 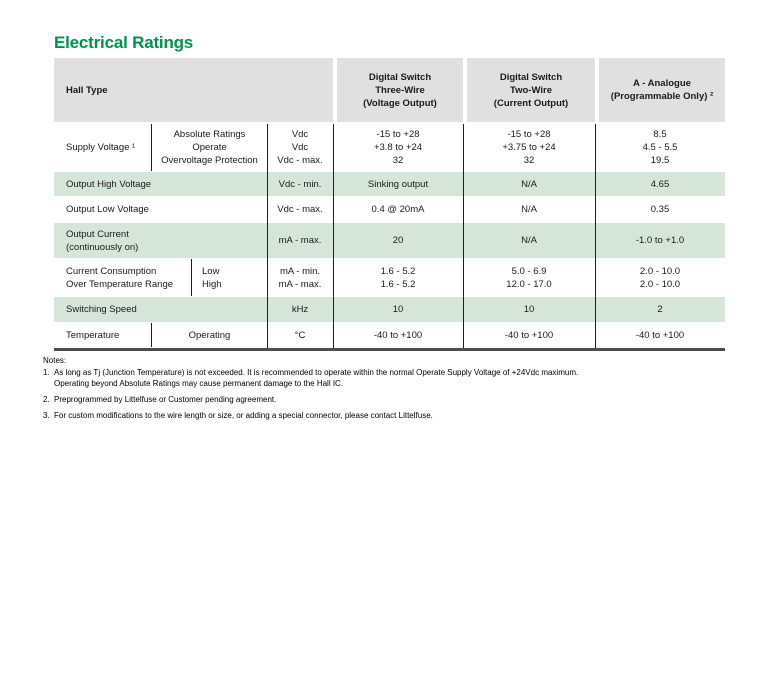 I want to click on cell-analogue: -1.0 to +1.0, so click(x=660, y=240).